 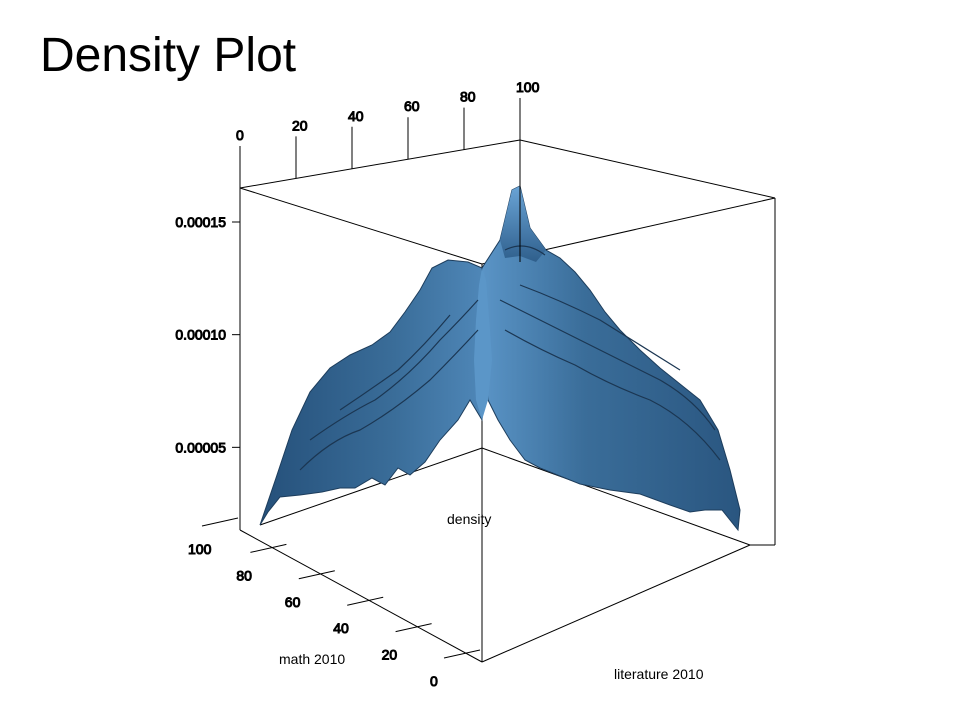 What do you see at coordinates (388, 133) in the screenshot?
I see `top-axis: 0 20 40 60 80 100` at bounding box center [388, 133].